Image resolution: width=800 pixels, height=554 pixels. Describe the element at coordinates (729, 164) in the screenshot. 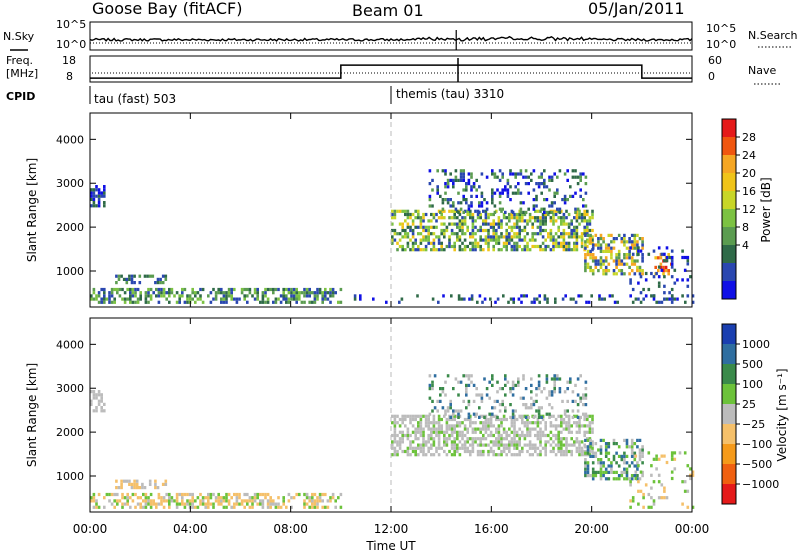

I see `power-colorbar-swatch` at that location.